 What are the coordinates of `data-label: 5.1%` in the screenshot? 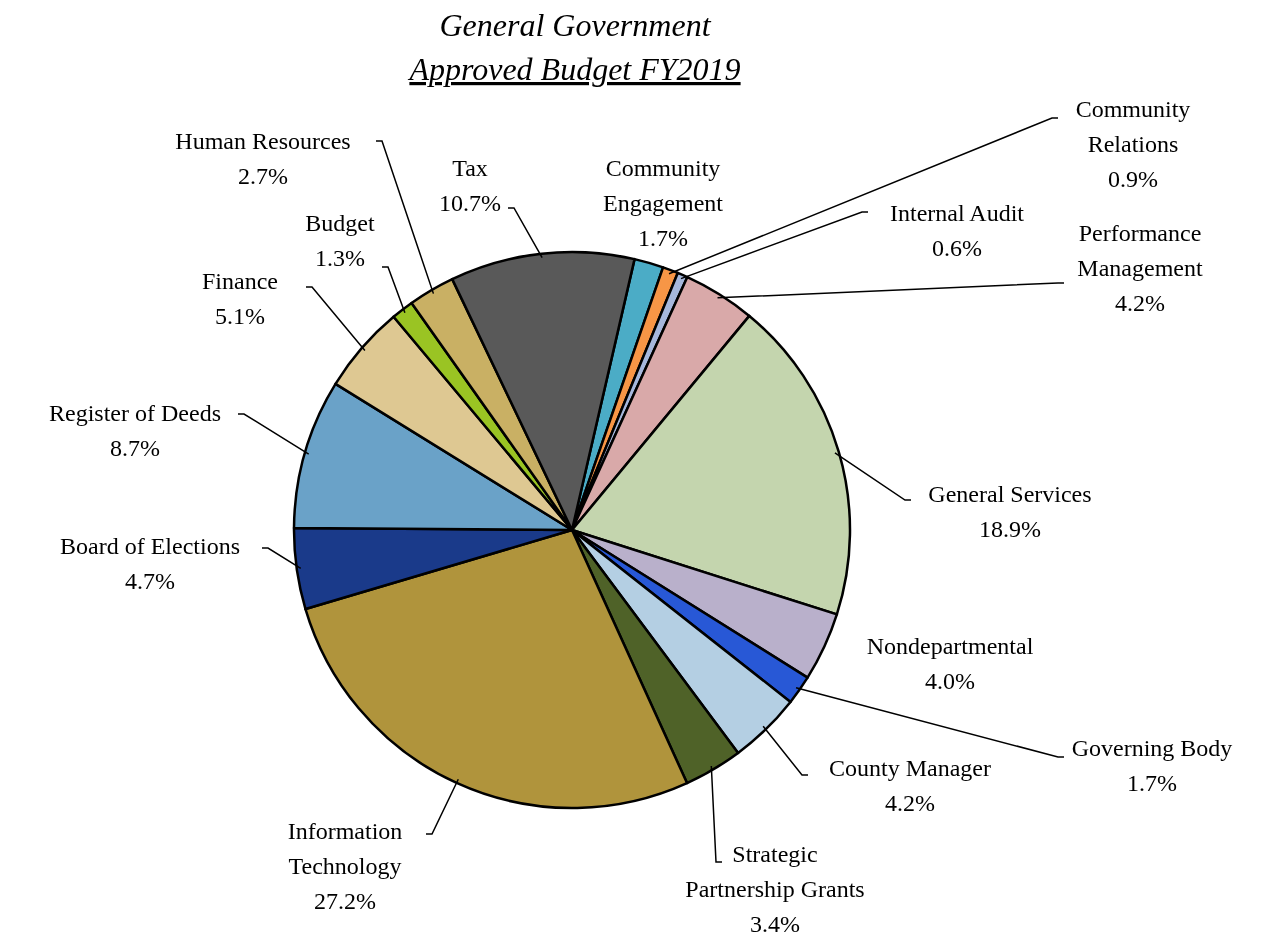 It's located at (240, 316).